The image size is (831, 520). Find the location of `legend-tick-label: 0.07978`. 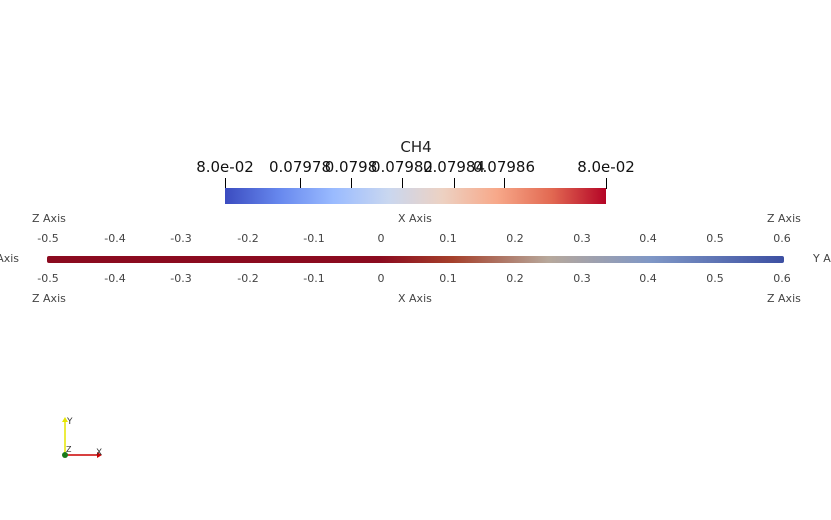

legend-tick-label: 0.07978 is located at coordinates (300, 167).